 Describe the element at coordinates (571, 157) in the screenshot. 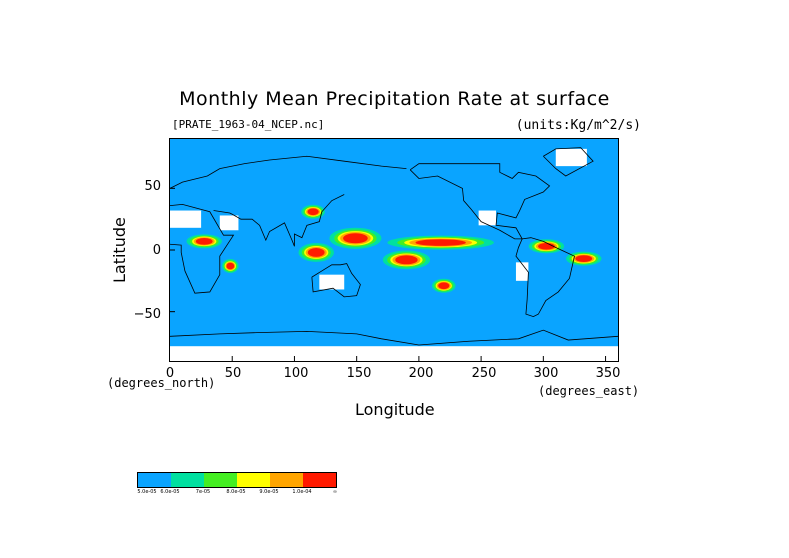

I see `dry-region-greenland` at that location.